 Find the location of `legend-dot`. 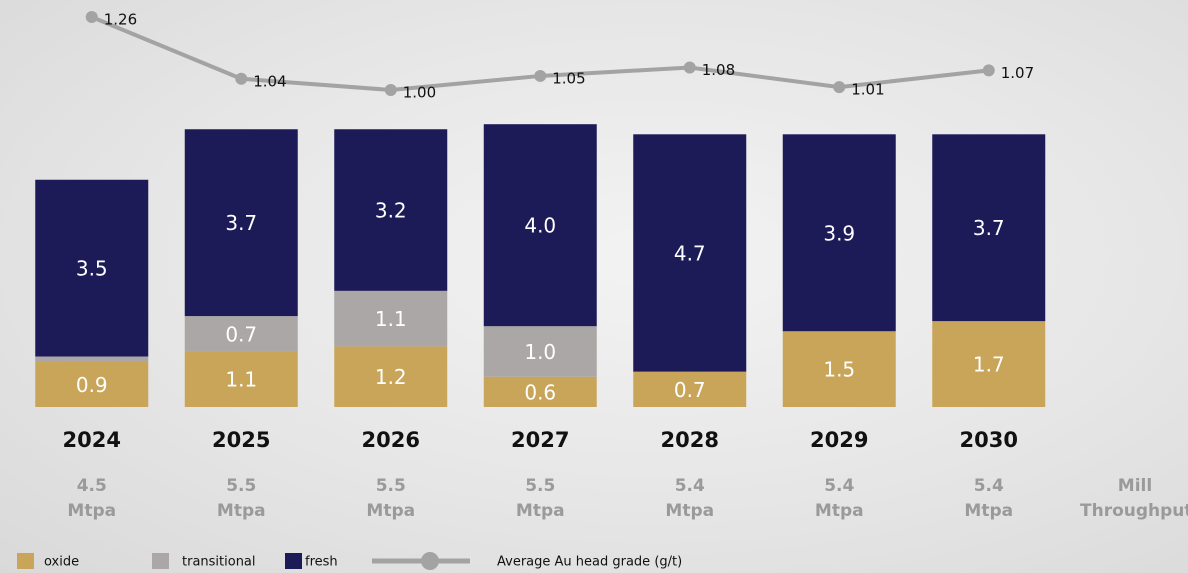

legend-dot is located at coordinates (430, 561).